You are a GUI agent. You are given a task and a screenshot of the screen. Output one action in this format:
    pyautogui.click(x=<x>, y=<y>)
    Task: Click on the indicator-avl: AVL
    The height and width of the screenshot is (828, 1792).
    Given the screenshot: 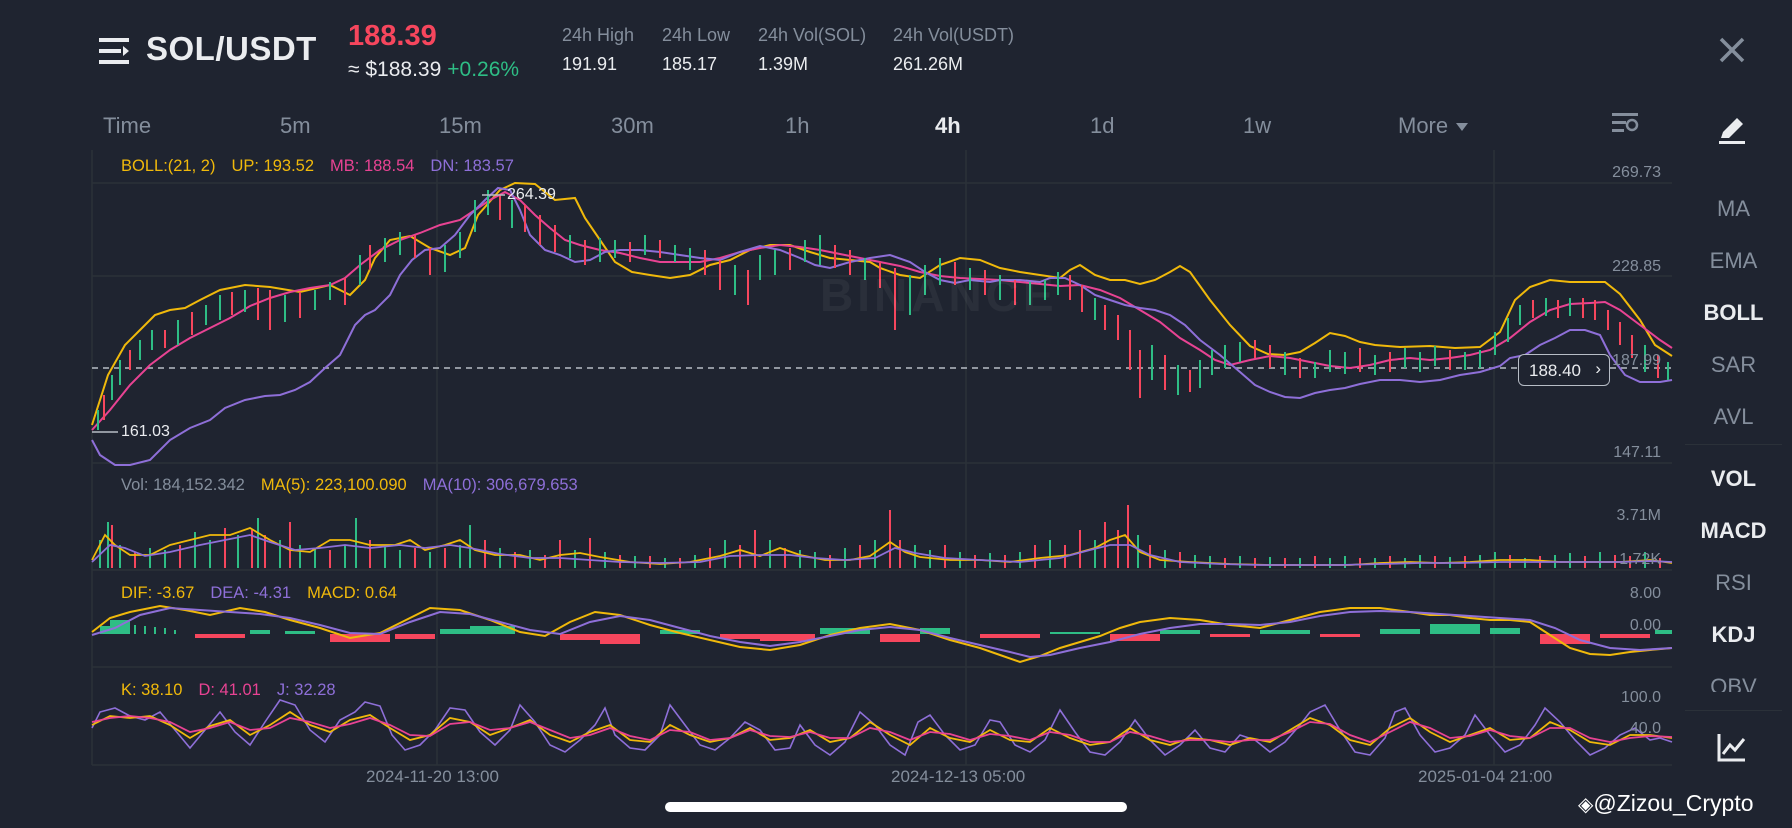 What is the action you would take?
    pyautogui.click(x=1733, y=416)
    